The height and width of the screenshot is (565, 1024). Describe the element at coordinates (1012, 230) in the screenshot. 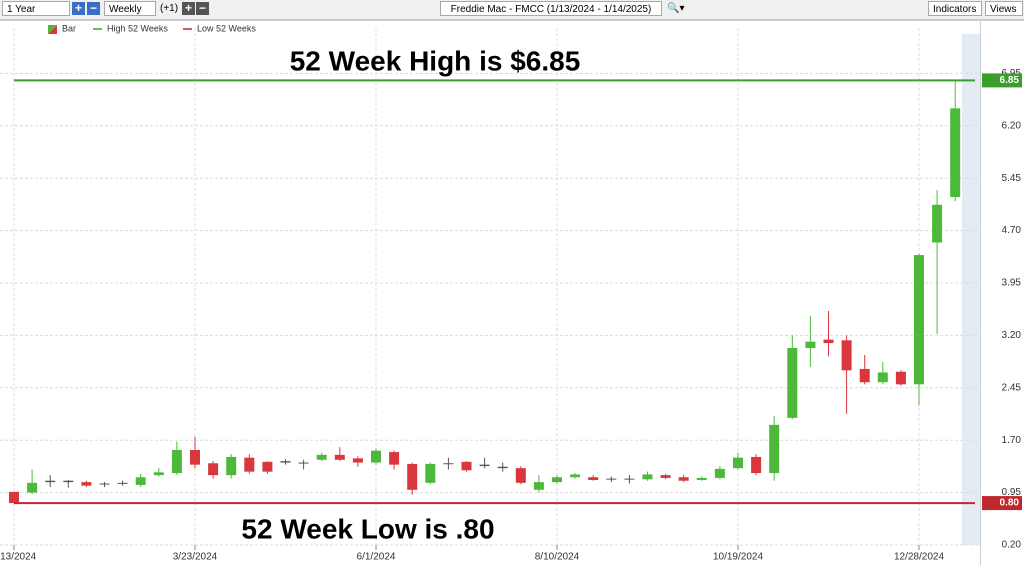

I see `y-tick-label: 4.70` at that location.